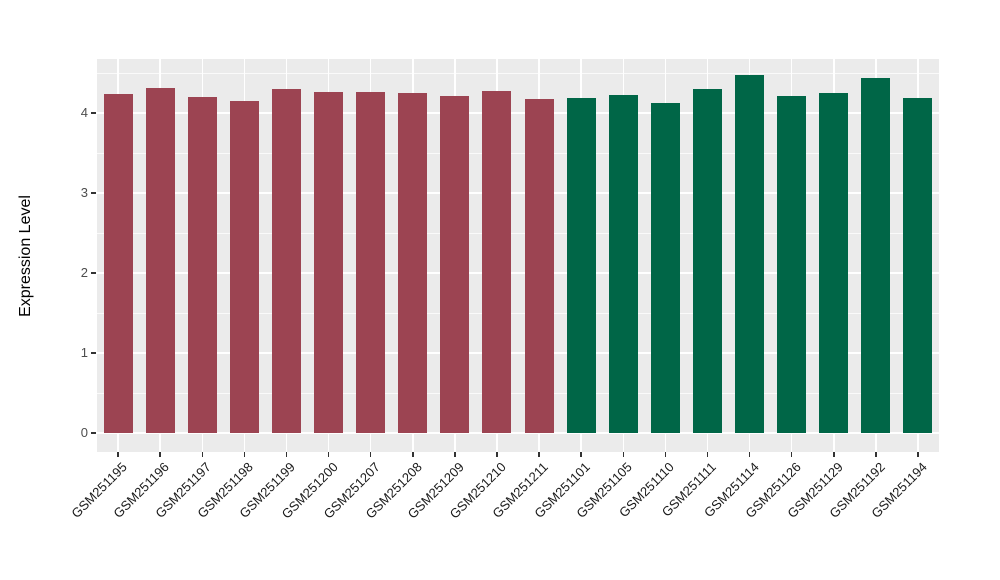  Describe the element at coordinates (84, 272) in the screenshot. I see `y-tick-label: 2` at that location.